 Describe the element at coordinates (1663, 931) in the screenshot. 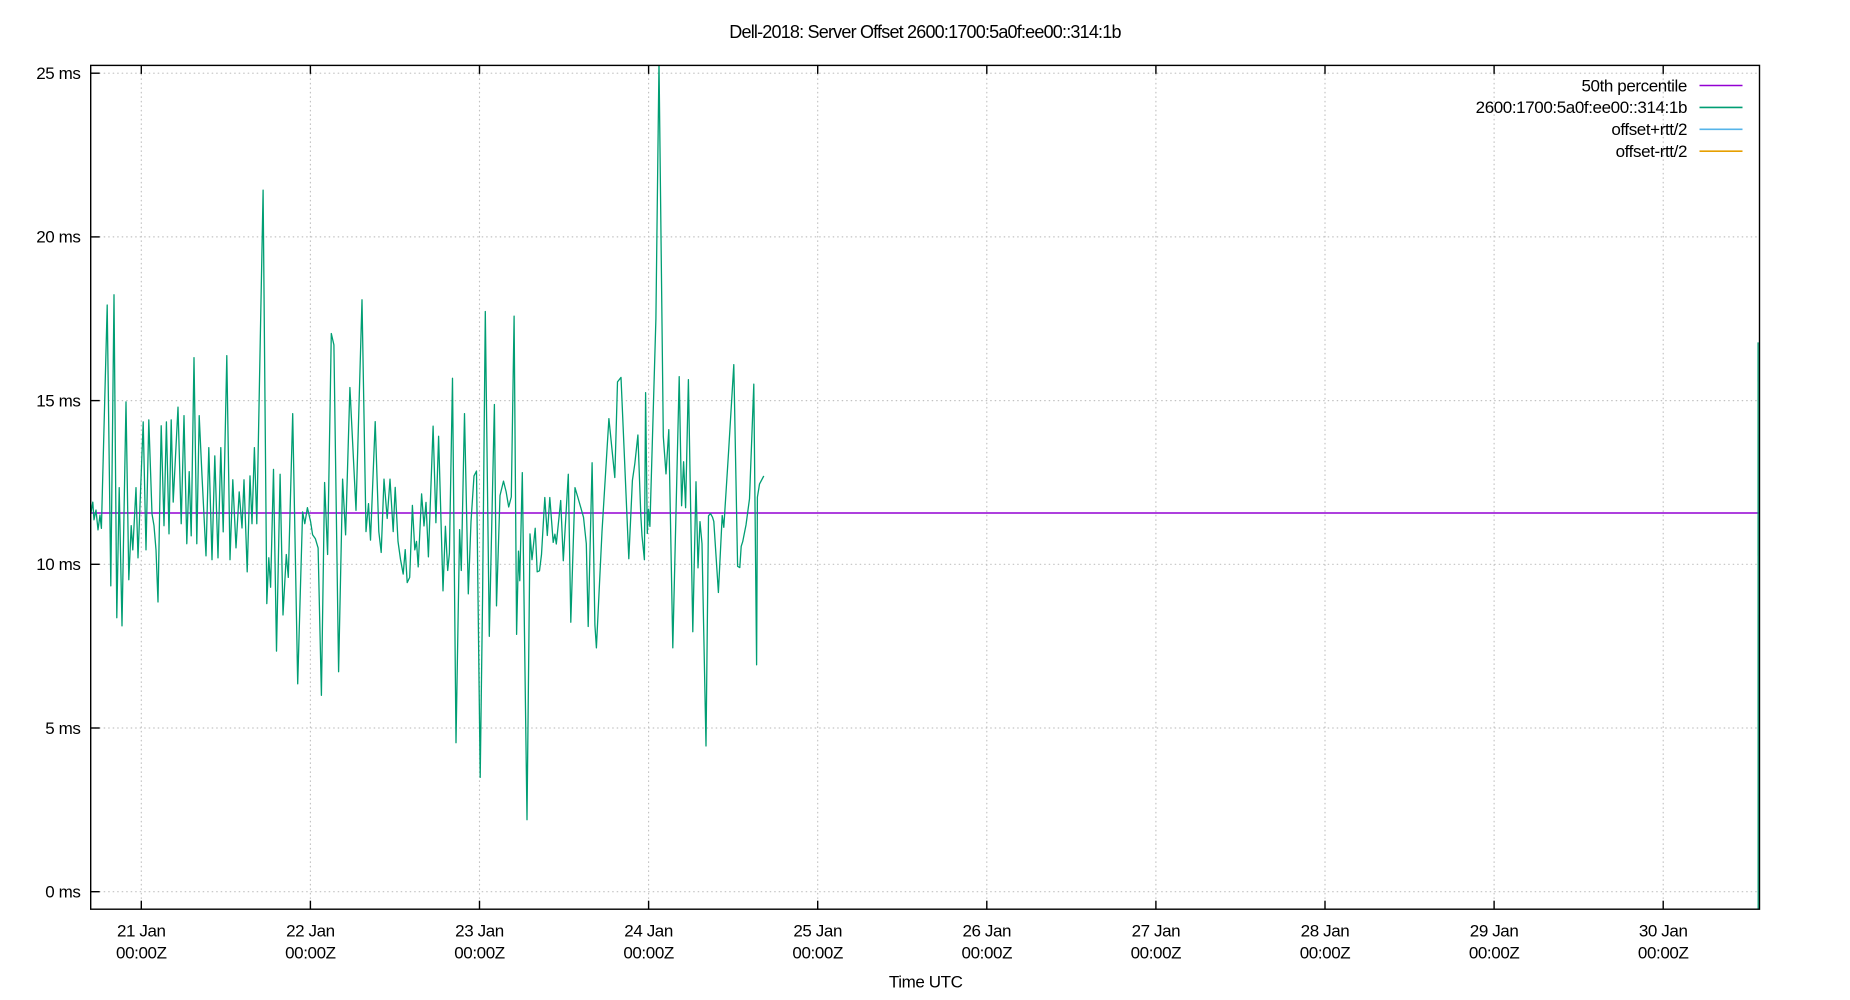

I see `svg-text: 30 Jan` at that location.